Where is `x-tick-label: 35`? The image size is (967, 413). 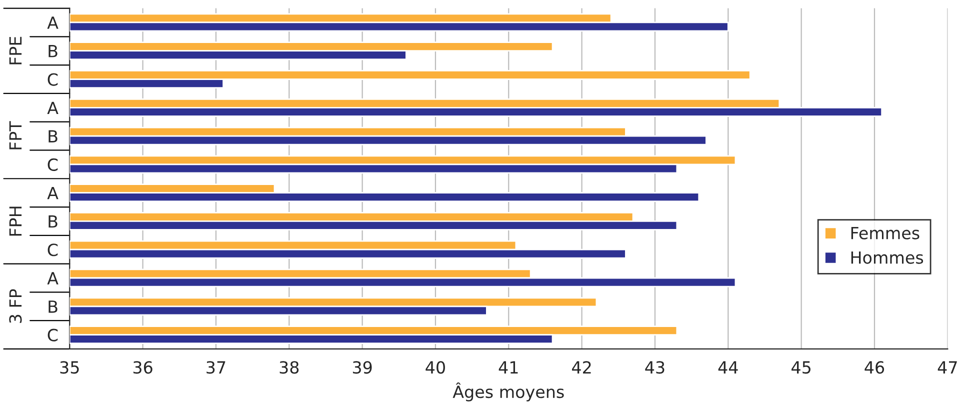
x-tick-label: 35 is located at coordinates (69, 367).